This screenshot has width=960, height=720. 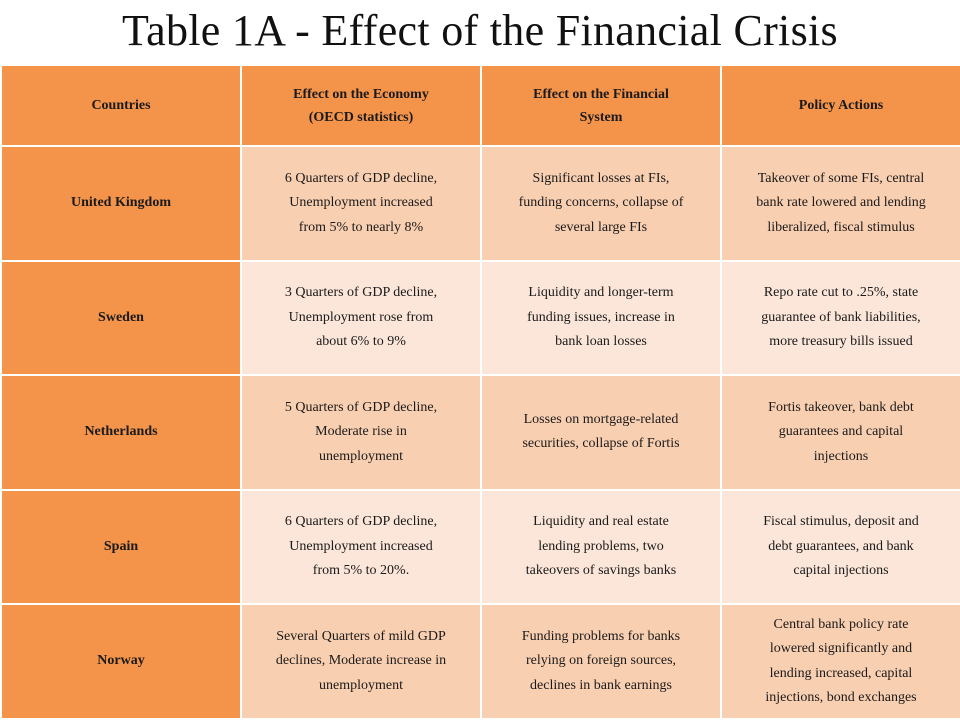 I want to click on header-policy: Policy Actions, so click(x=840, y=105).